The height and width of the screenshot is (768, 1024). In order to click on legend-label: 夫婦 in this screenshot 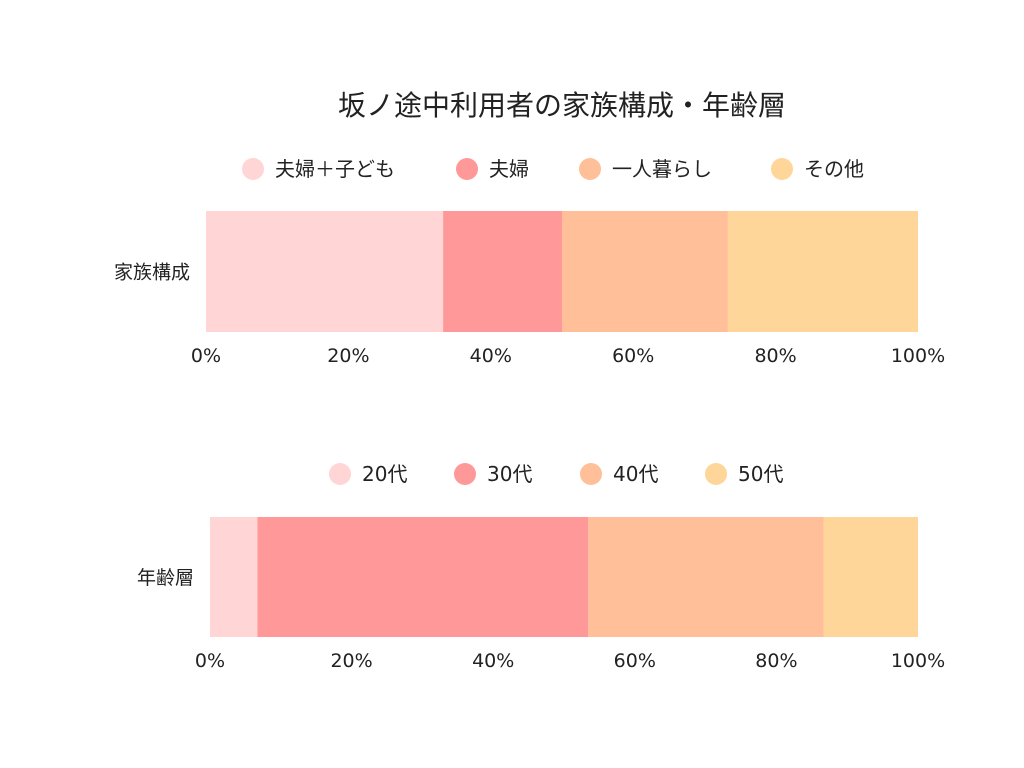, I will do `click(509, 169)`.